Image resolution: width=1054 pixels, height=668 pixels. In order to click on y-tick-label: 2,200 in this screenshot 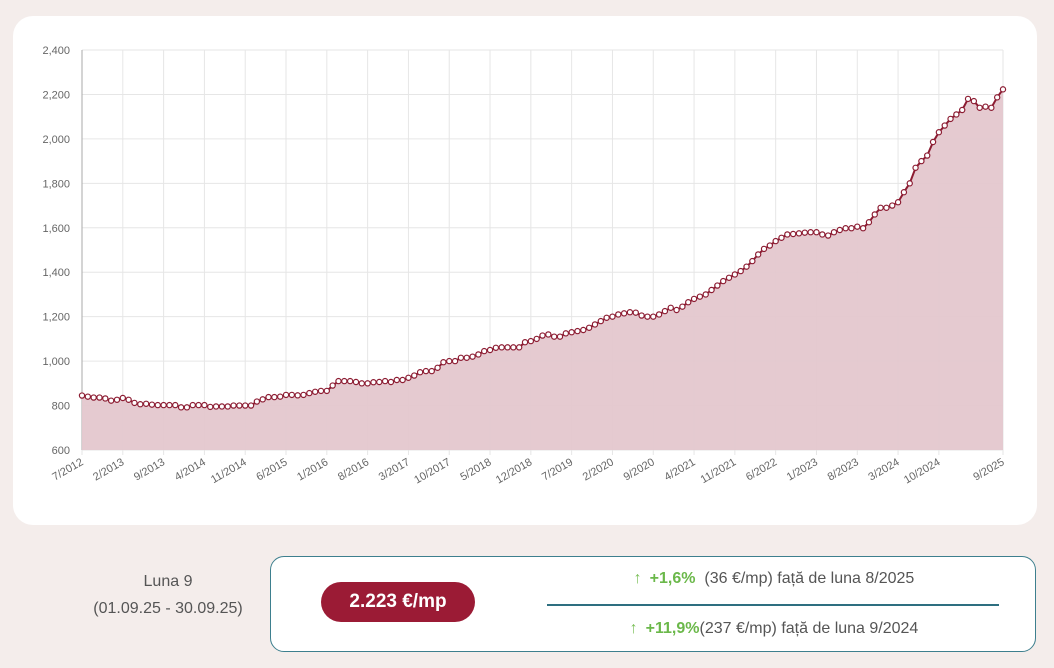, I will do `click(56, 95)`.